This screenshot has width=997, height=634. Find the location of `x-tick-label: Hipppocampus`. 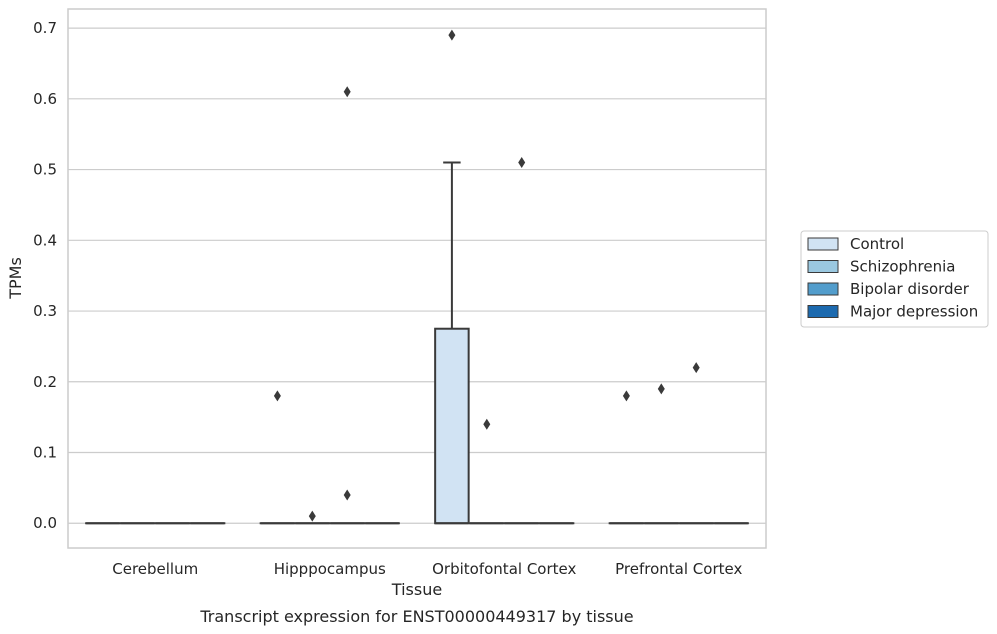

x-tick-label: Hipppocampus is located at coordinates (330, 569).